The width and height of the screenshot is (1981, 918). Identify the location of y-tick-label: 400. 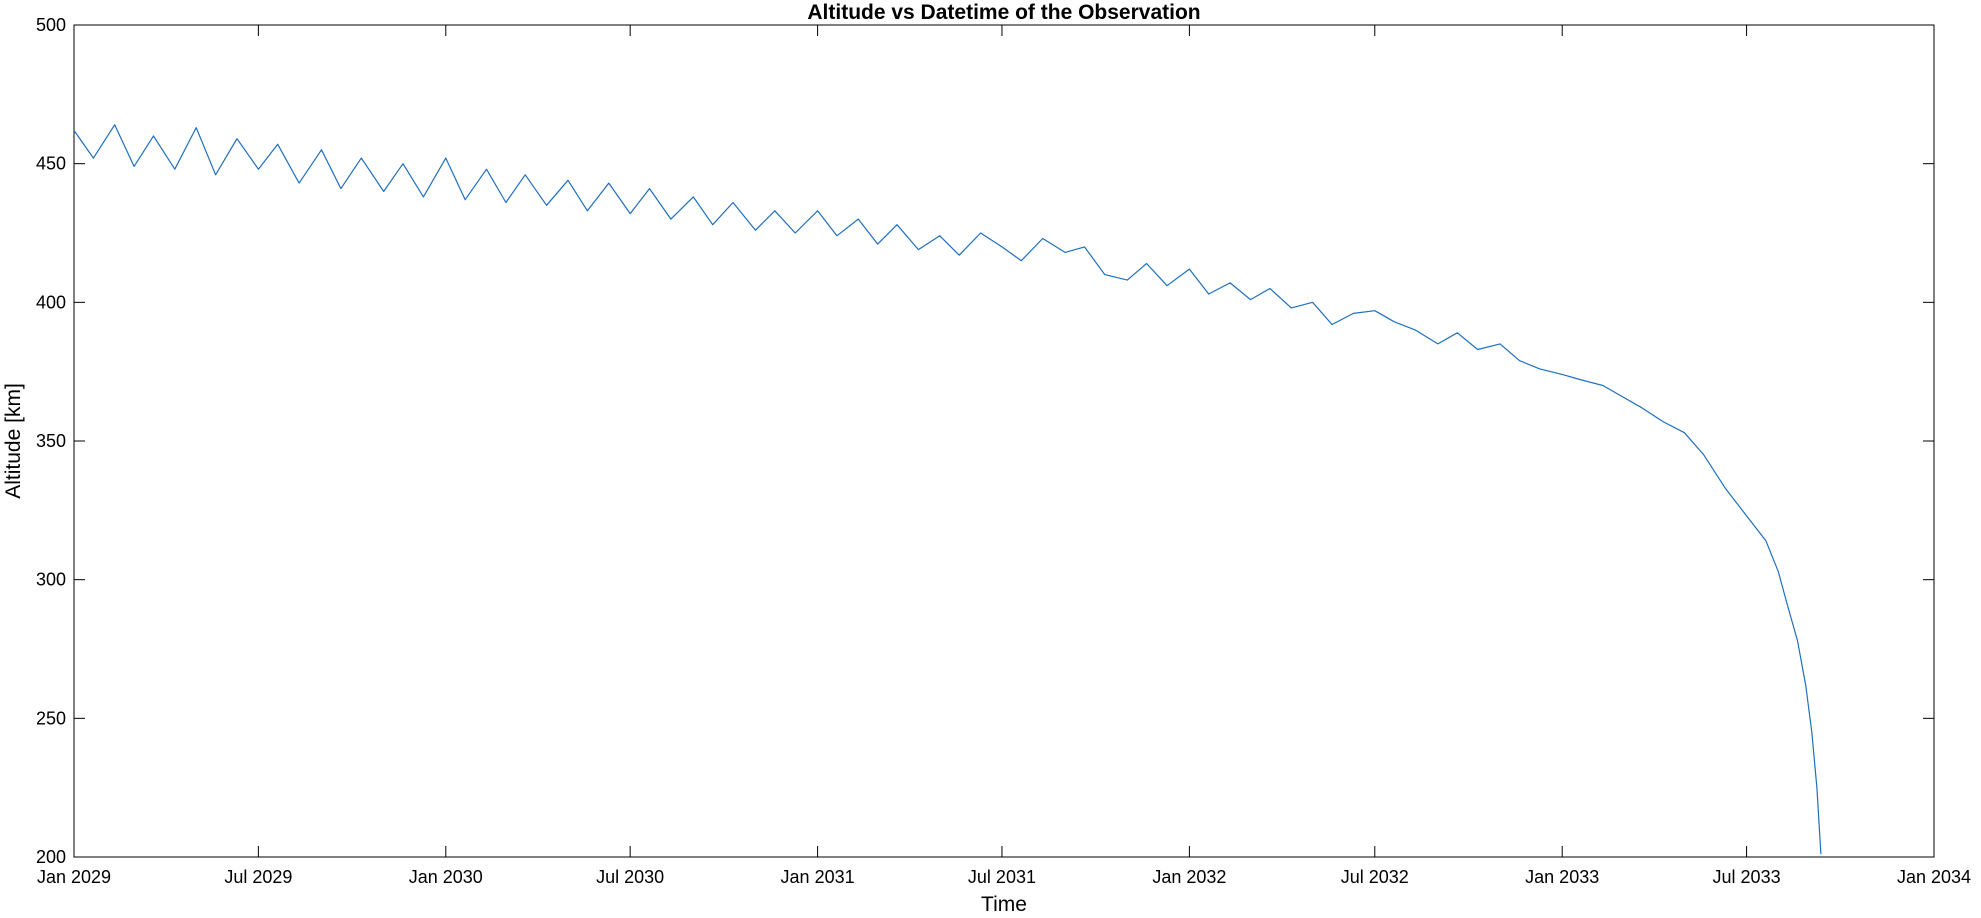
(51, 302).